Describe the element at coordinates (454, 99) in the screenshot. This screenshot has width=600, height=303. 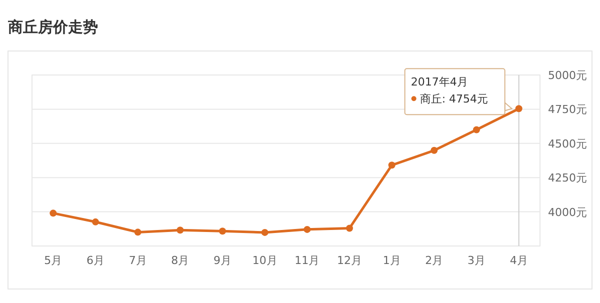
I see `annotation: 商丘: 4754元` at that location.